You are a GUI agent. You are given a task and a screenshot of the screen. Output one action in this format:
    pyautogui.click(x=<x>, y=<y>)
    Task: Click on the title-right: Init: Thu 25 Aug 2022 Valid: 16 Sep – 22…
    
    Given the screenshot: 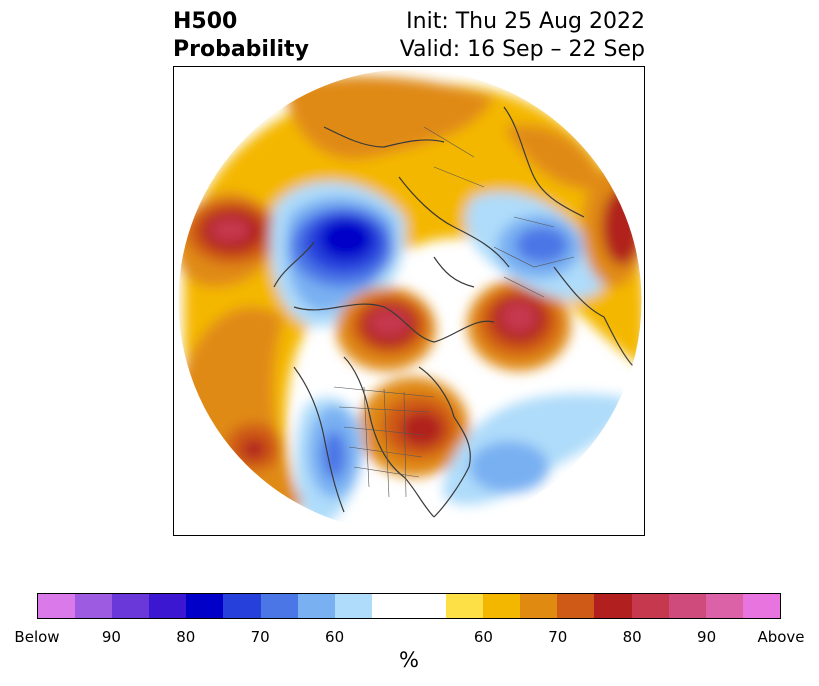 What is the action you would take?
    pyautogui.click(x=522, y=36)
    